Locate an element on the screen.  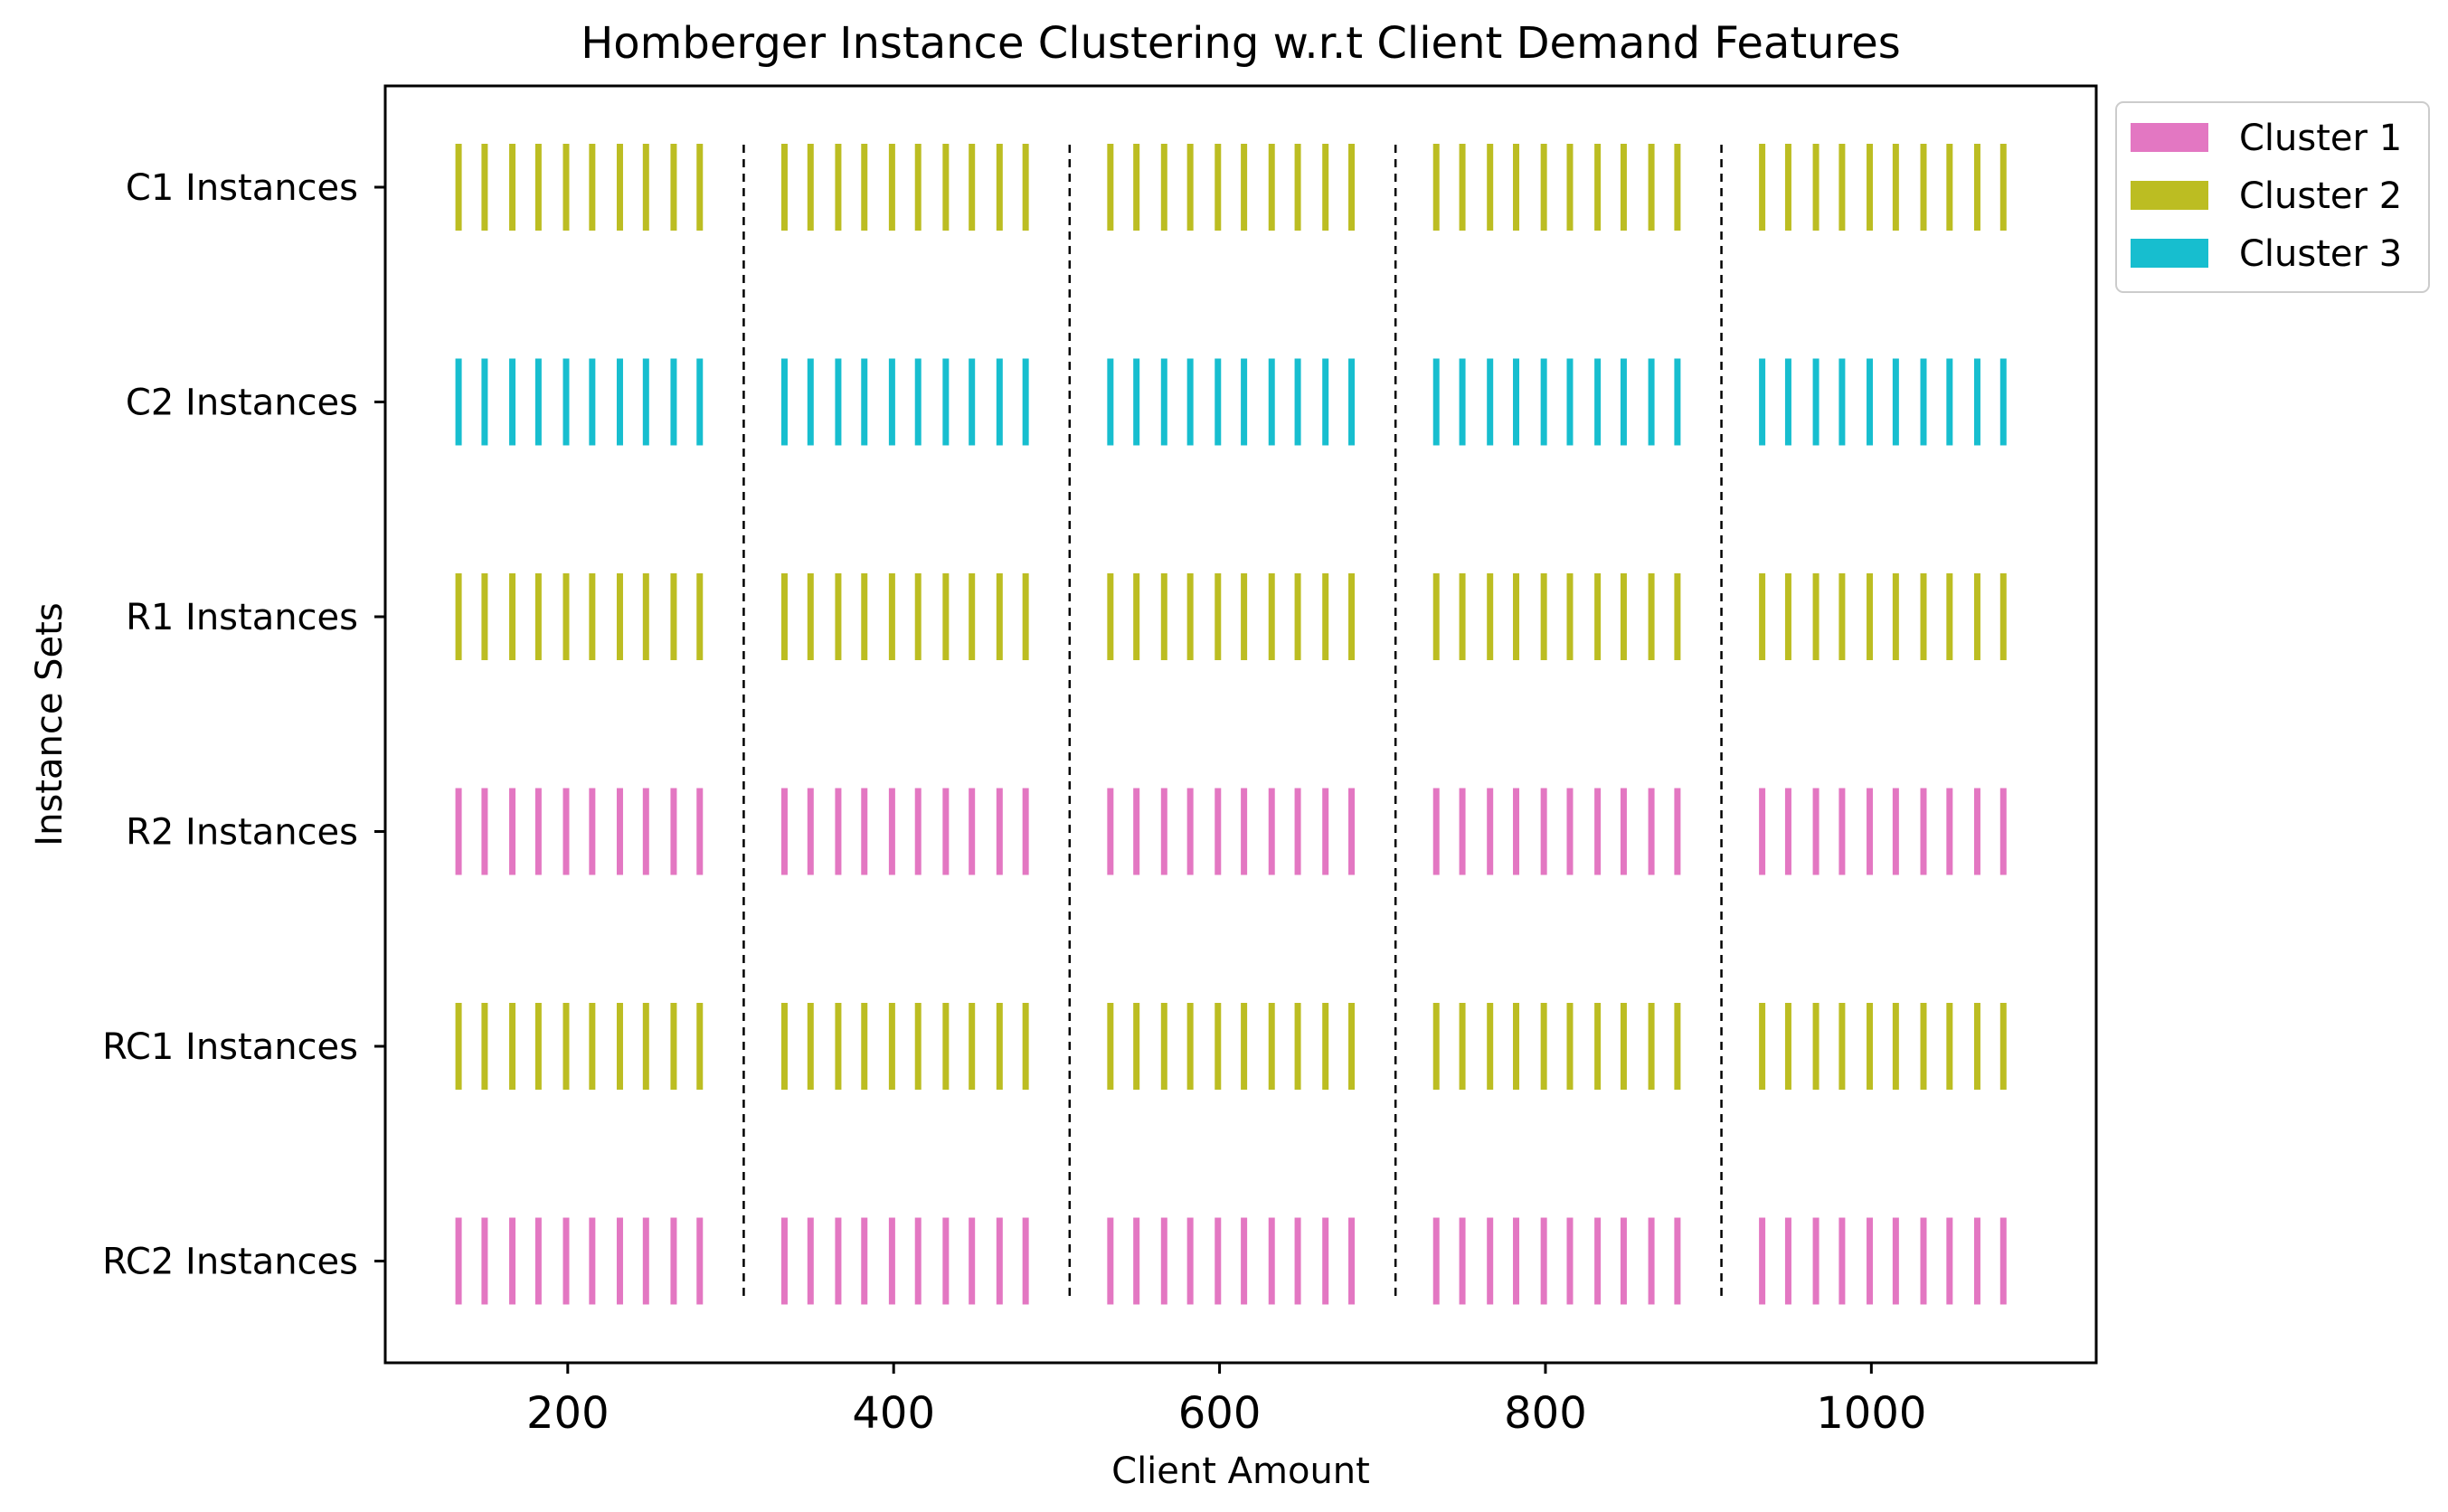
x-axis: 200 400 600 800 1000 is located at coordinates (1226, 1401).